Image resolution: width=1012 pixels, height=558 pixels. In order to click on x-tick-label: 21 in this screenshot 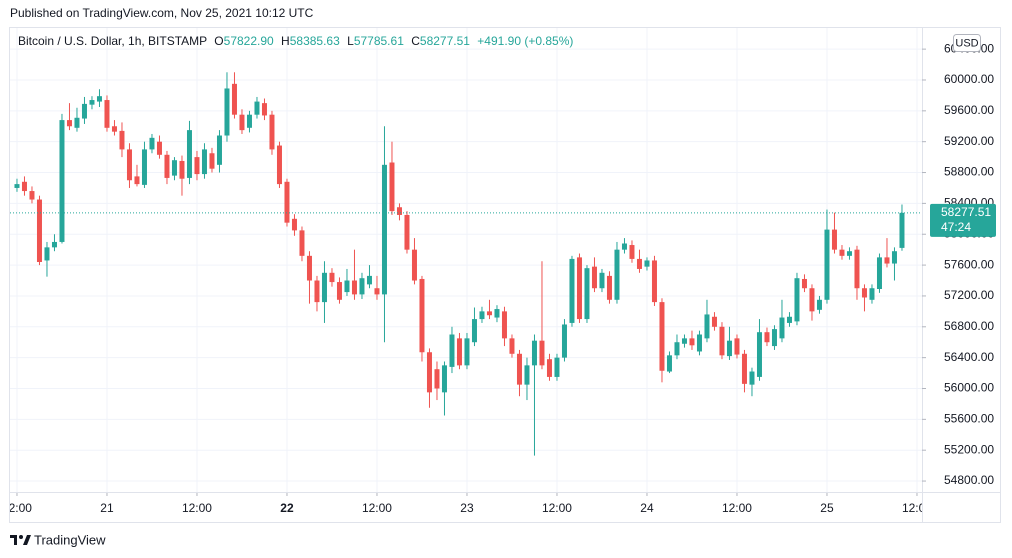, I will do `click(107, 508)`.